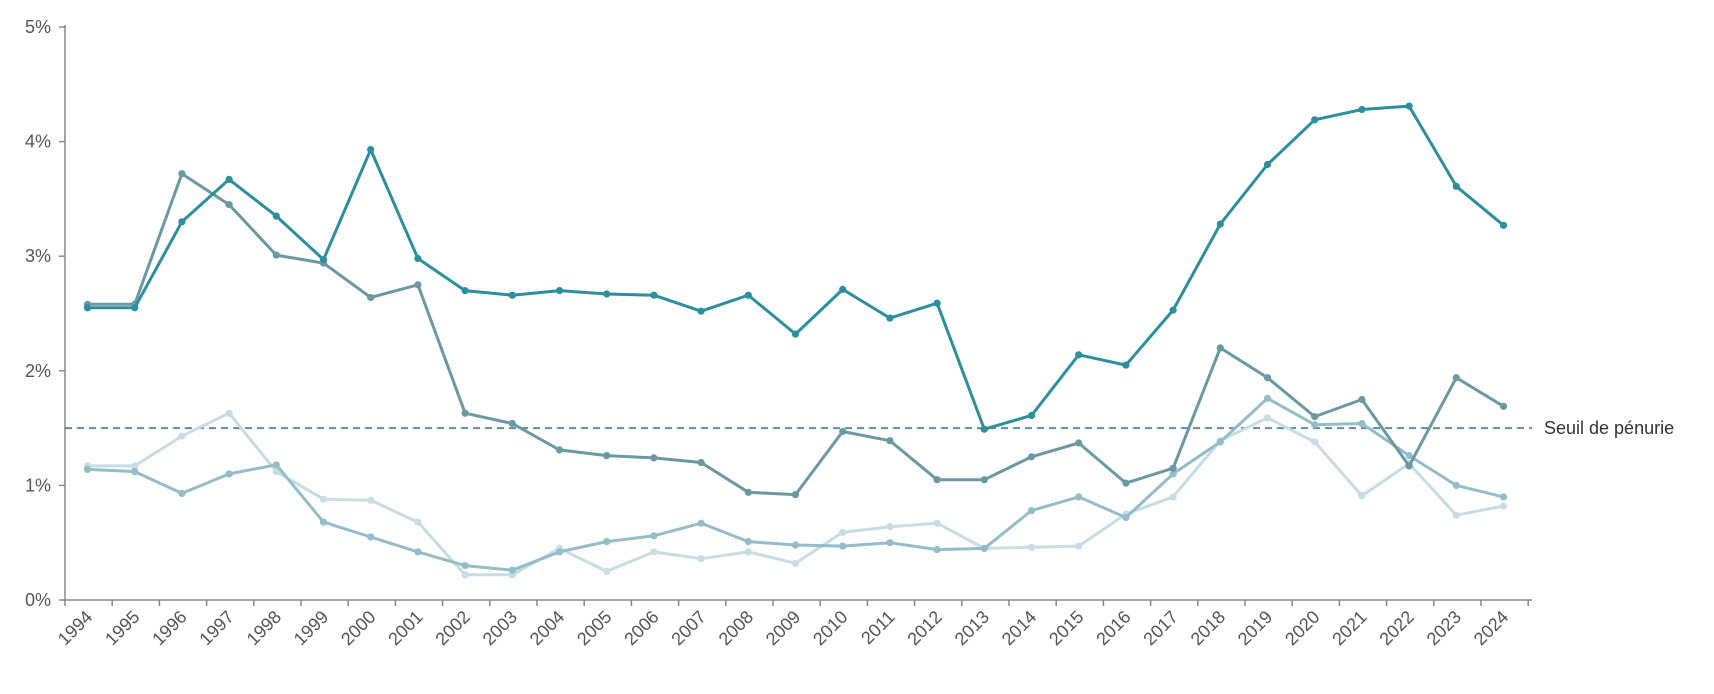  Describe the element at coordinates (38, 371) in the screenshot. I see `y-tick-label: 2%` at that location.